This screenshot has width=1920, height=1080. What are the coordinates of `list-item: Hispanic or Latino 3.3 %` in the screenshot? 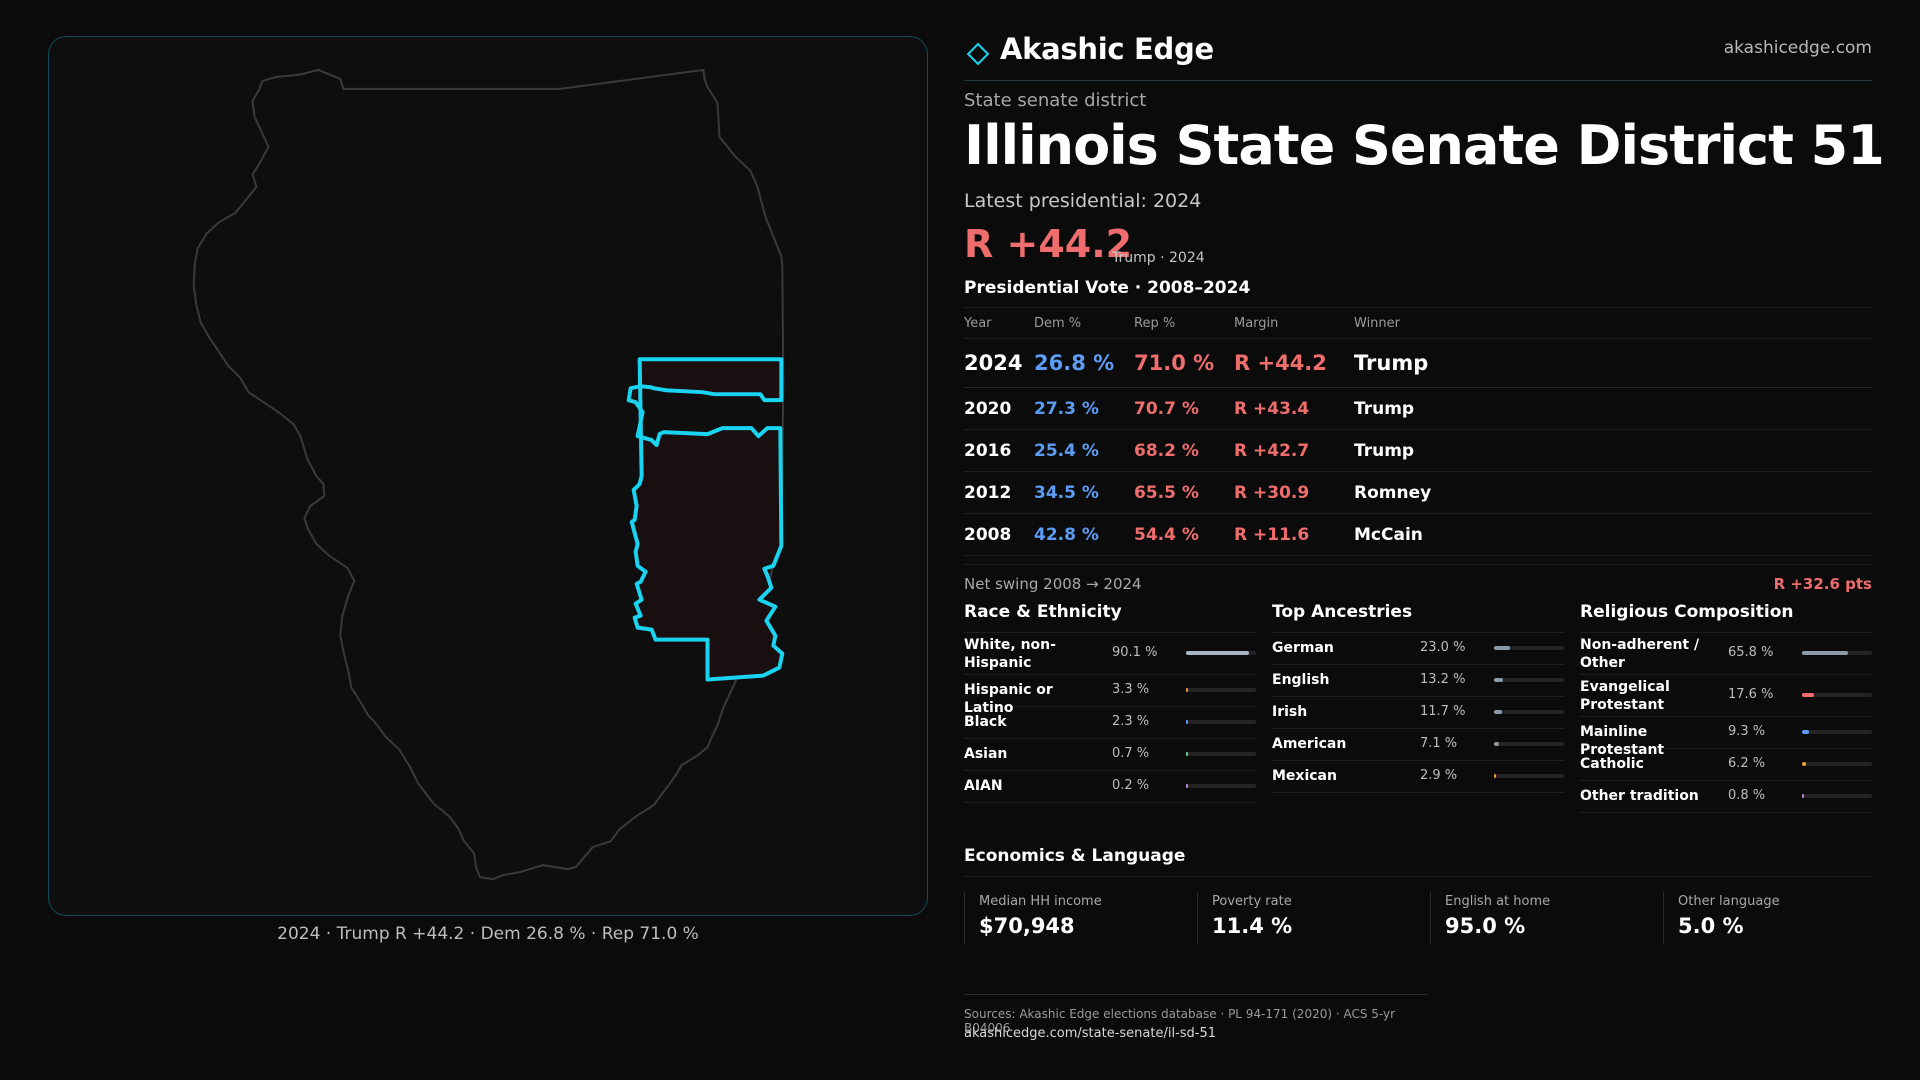 It's located at (1110, 695).